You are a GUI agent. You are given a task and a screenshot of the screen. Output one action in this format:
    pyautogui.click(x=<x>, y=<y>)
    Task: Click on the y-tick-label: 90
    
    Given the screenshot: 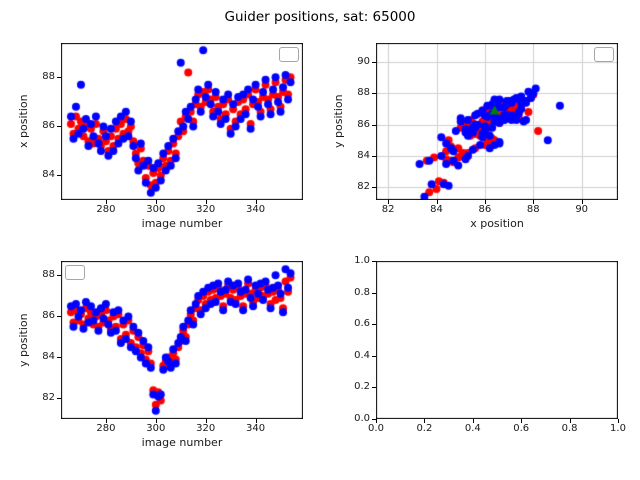 What is the action you would take?
    pyautogui.click(x=363, y=61)
    